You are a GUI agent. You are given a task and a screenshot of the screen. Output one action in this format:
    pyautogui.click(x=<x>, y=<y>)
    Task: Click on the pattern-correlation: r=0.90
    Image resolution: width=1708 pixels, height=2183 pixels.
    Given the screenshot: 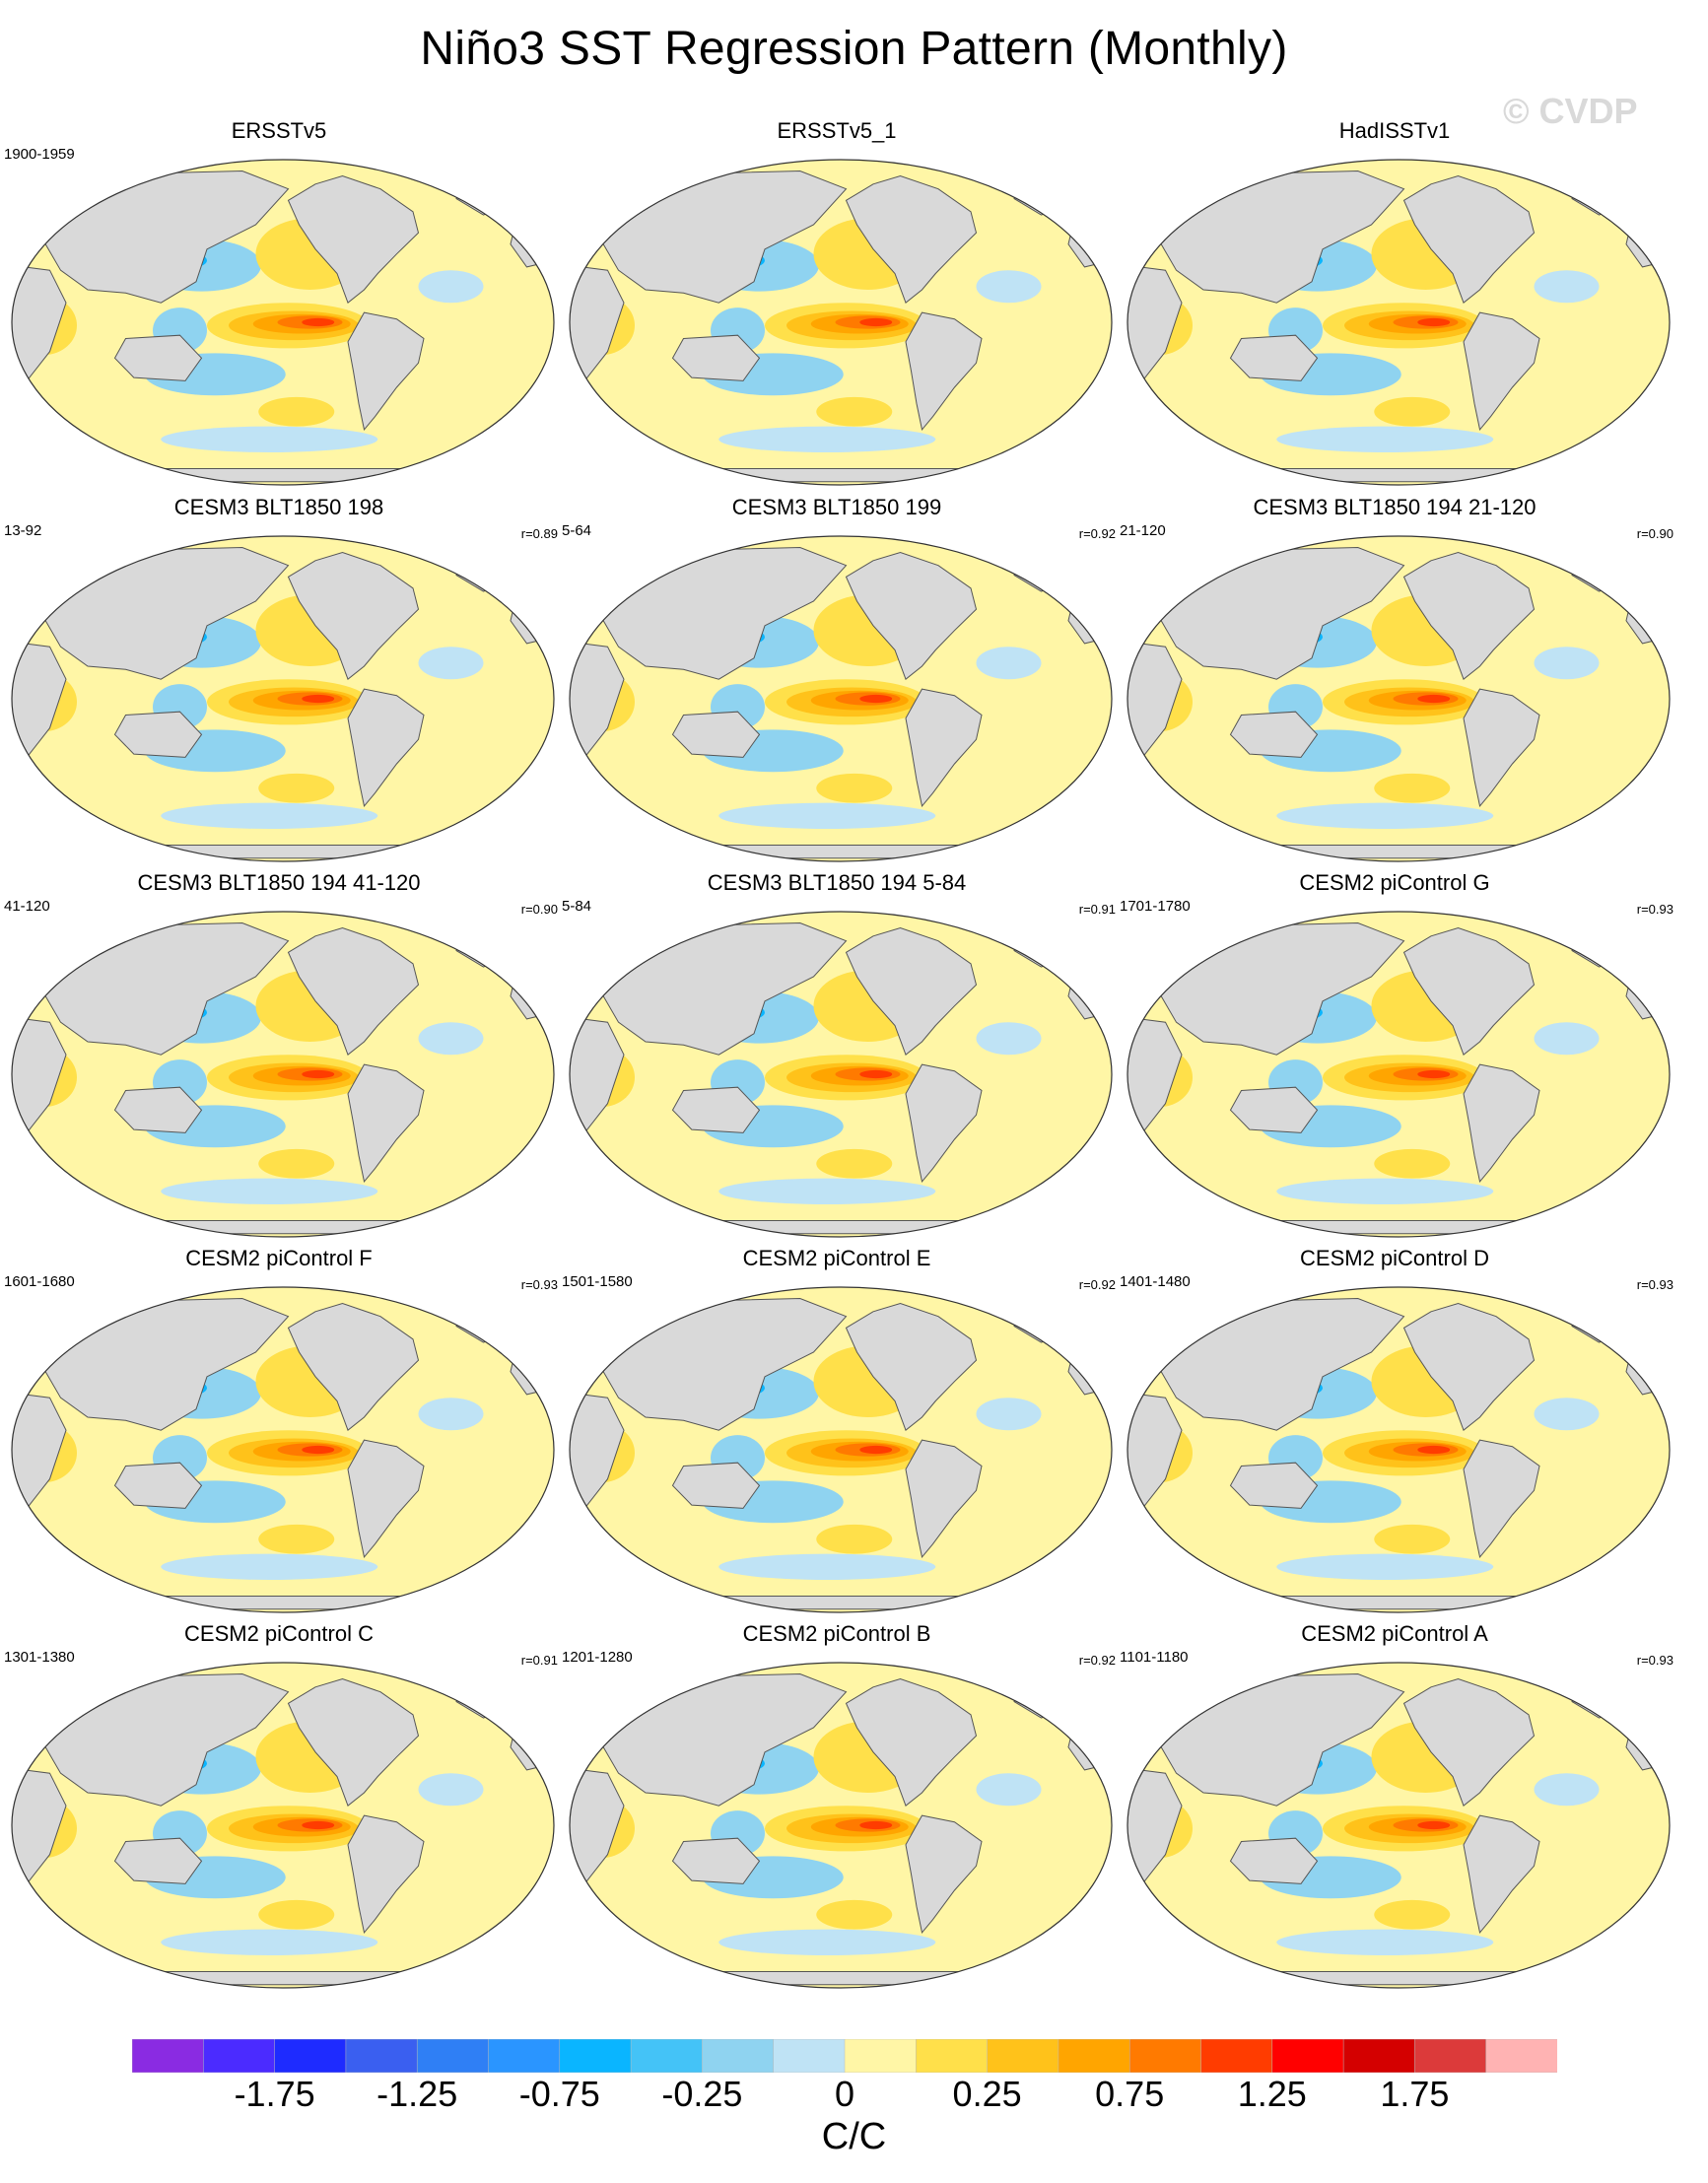 What is the action you would take?
    pyautogui.click(x=1655, y=533)
    